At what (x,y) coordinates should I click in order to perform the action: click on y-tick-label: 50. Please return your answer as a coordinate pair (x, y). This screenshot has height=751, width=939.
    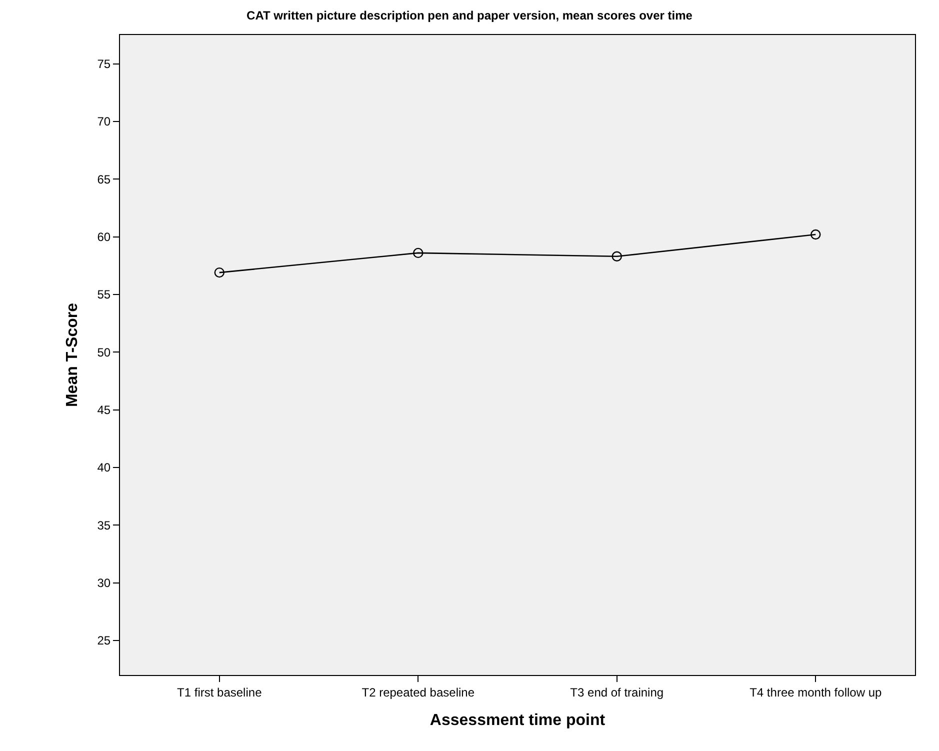
    Looking at the image, I should click on (104, 352).